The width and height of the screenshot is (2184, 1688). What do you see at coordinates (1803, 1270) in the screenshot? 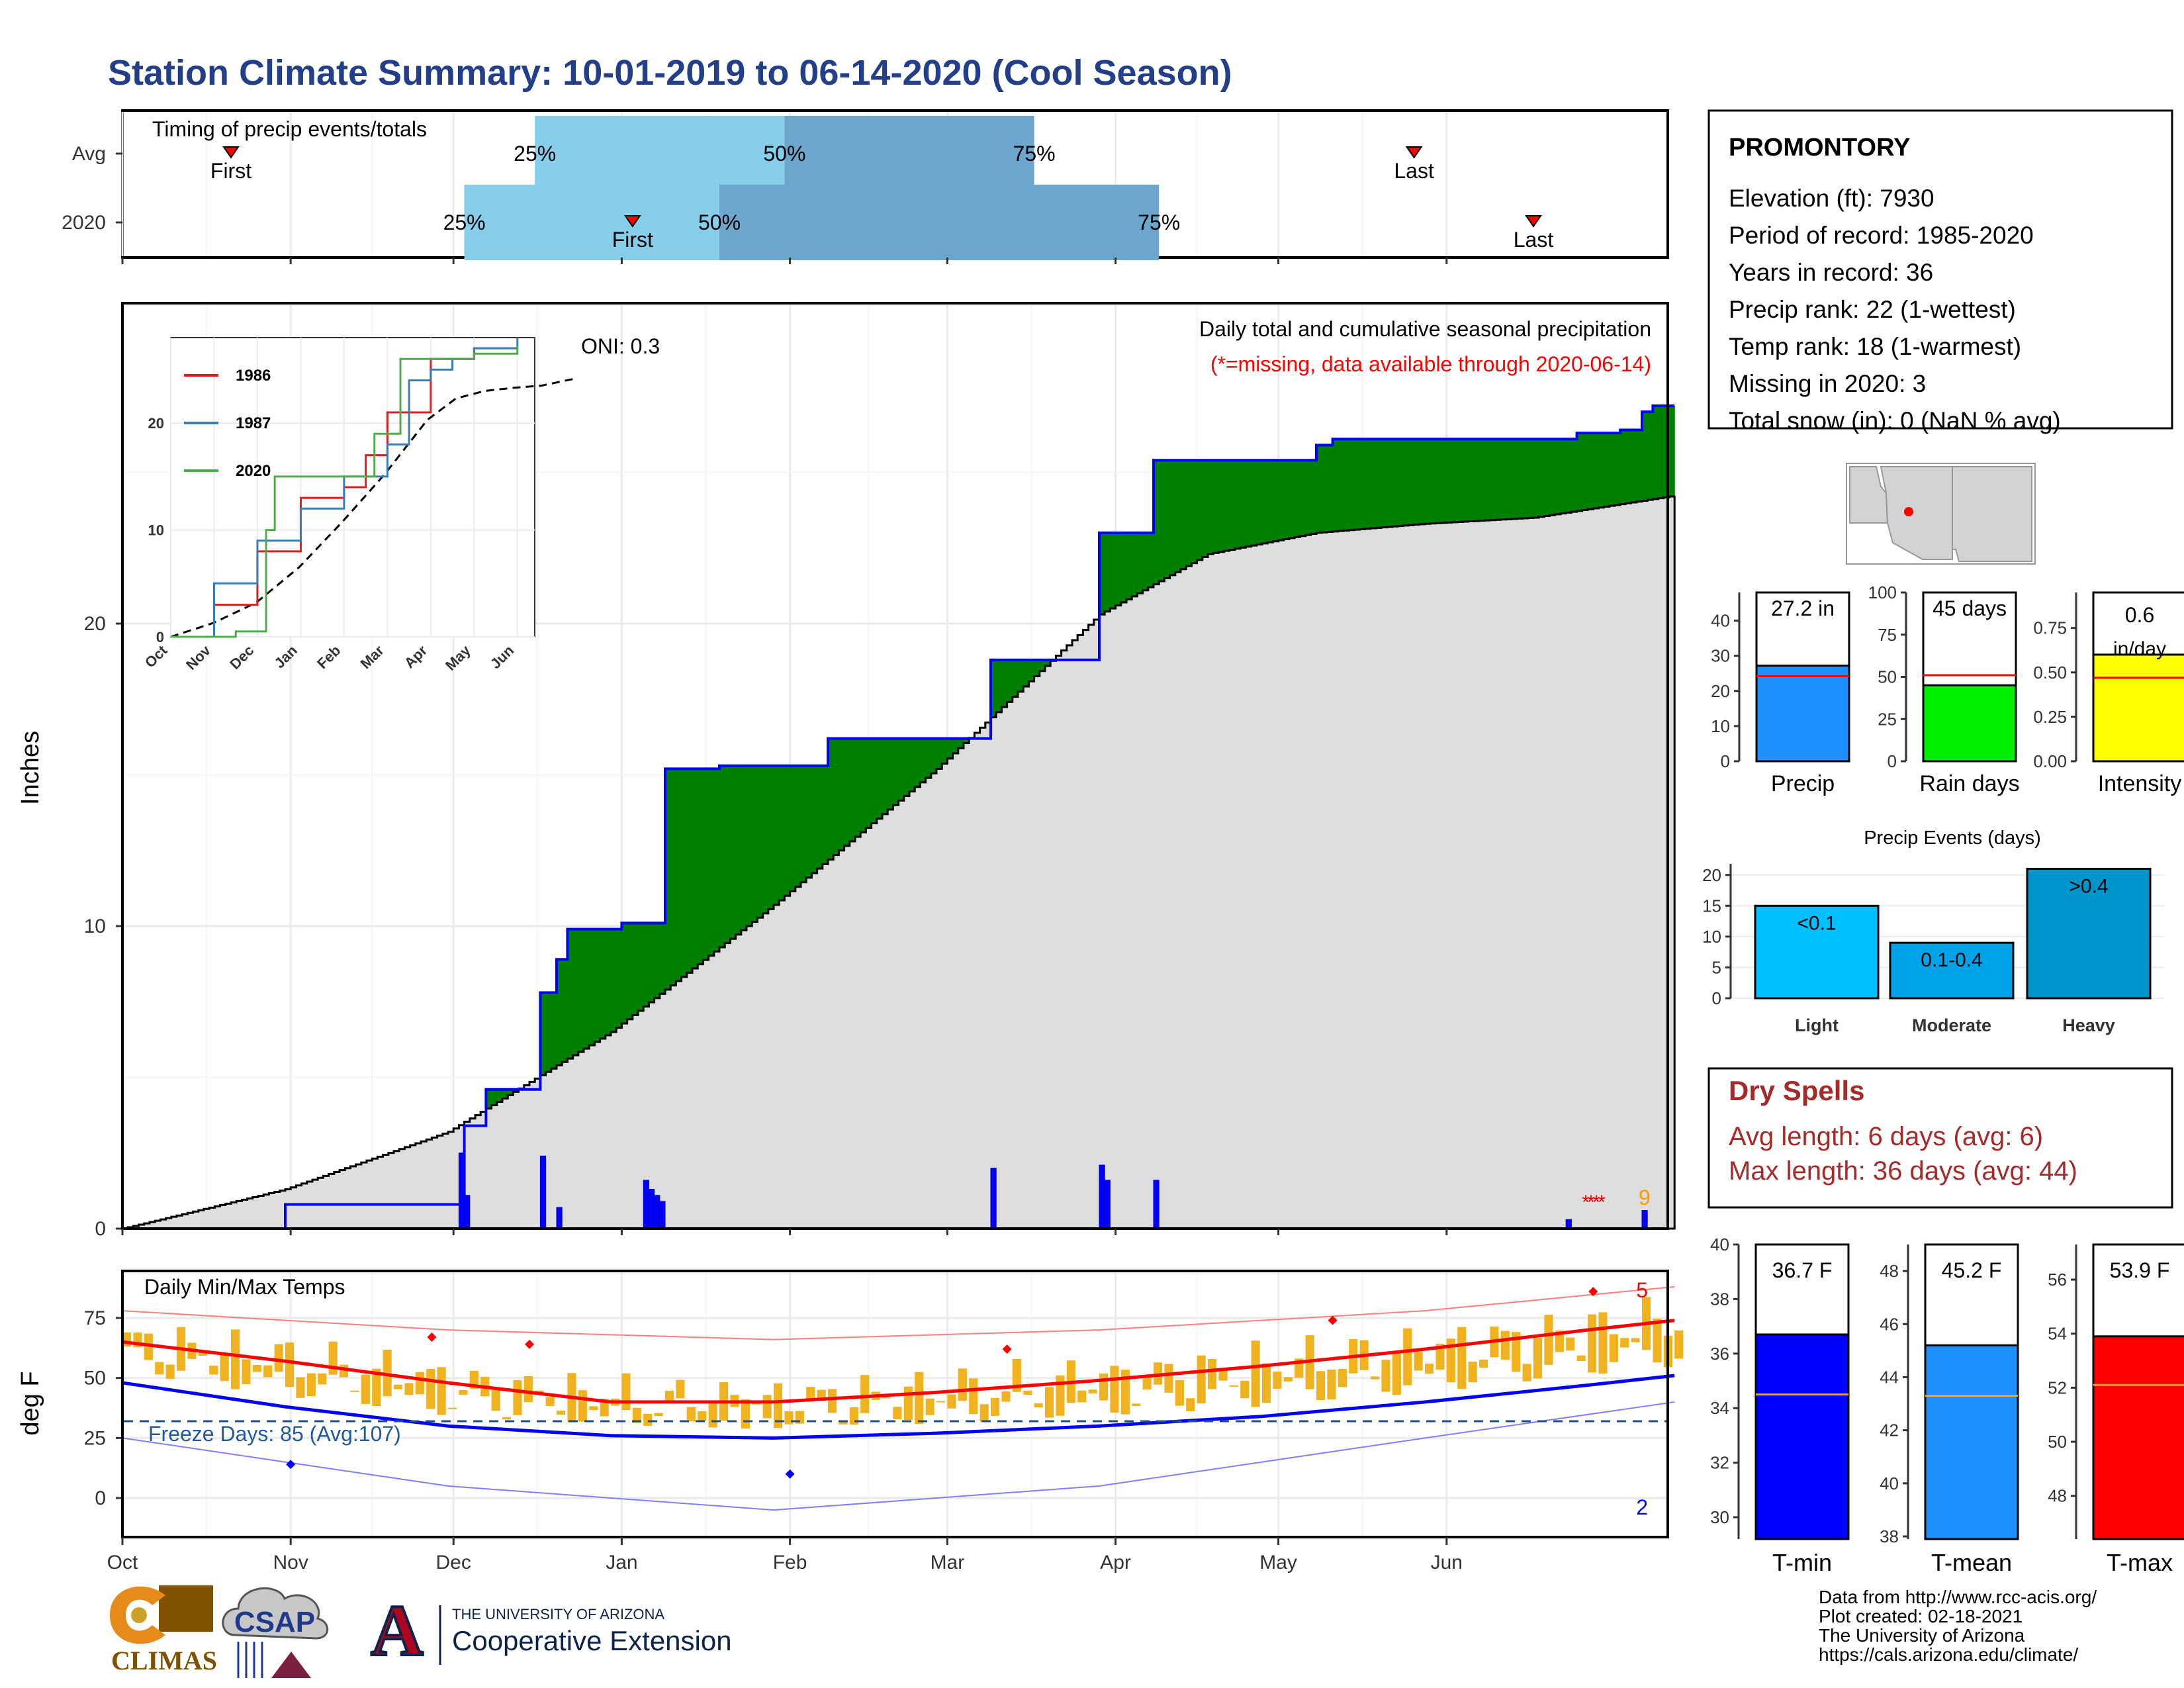
I see `temp-bar-value-label: 36.7 F` at bounding box center [1803, 1270].